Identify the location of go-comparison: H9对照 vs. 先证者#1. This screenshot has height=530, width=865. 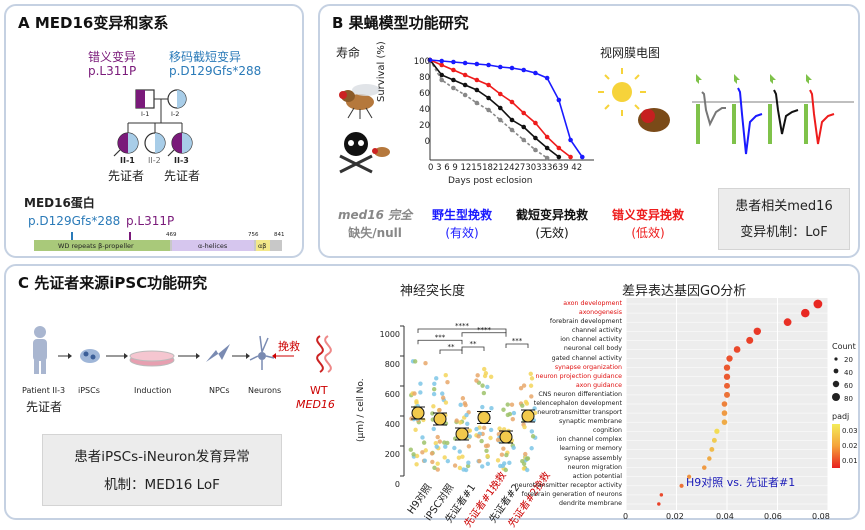
(741, 482).